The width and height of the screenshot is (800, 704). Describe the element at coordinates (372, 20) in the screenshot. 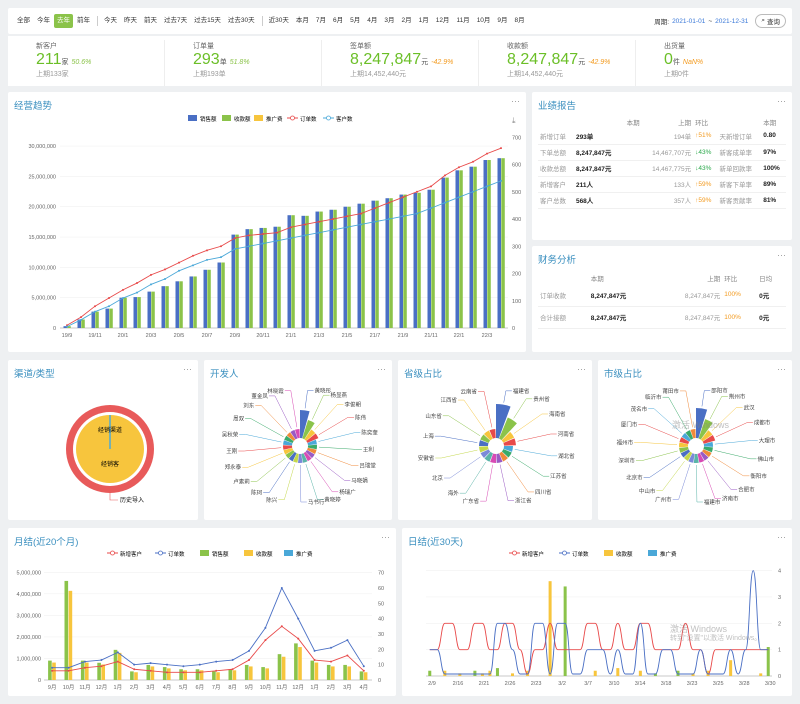

I see `period-button-15: 4月` at that location.